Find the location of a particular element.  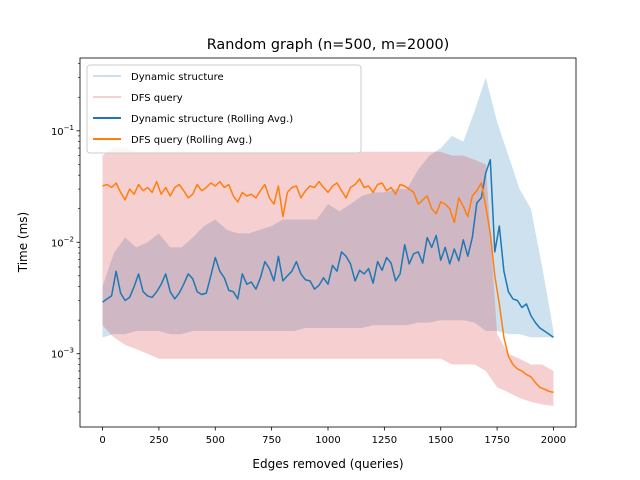

x-tick-label: 1750 is located at coordinates (496, 440).